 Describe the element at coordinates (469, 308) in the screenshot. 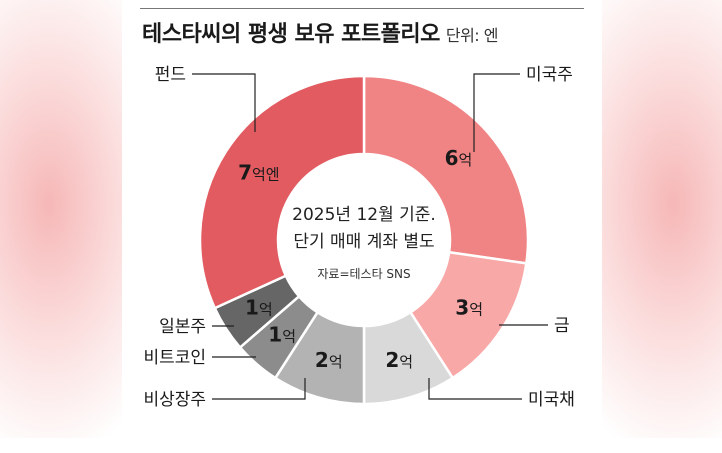

I see `value-label-금: 3억` at that location.